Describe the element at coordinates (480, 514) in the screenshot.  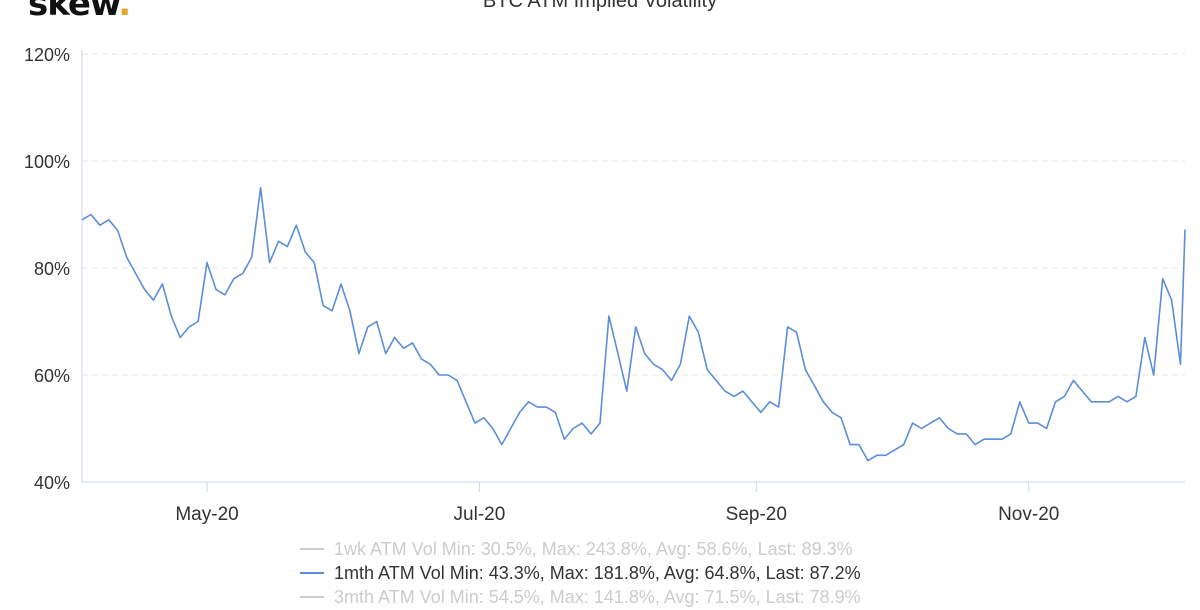
I see `x-tick-label: Jul-20` at that location.